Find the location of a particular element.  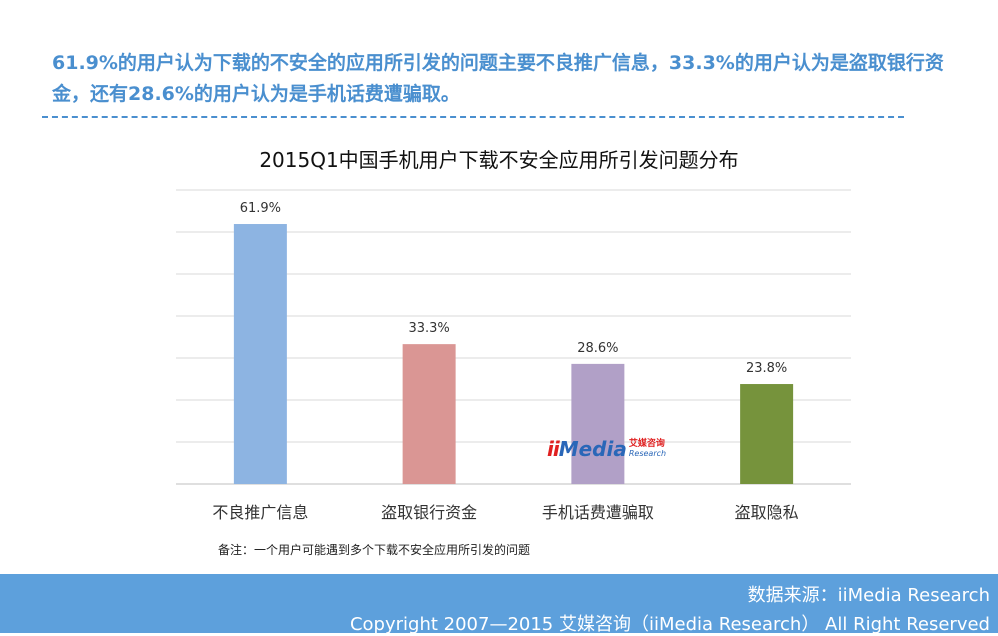

chart-category-labels: 不良推广信息 盗取银行资金 手机话费遭骗取 盗取隐私 is located at coordinates (505, 512).